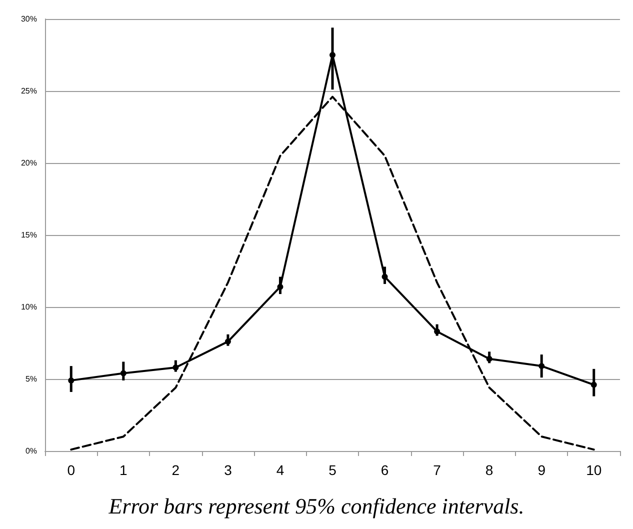  I want to click on x-tick-label: 10, so click(594, 470).